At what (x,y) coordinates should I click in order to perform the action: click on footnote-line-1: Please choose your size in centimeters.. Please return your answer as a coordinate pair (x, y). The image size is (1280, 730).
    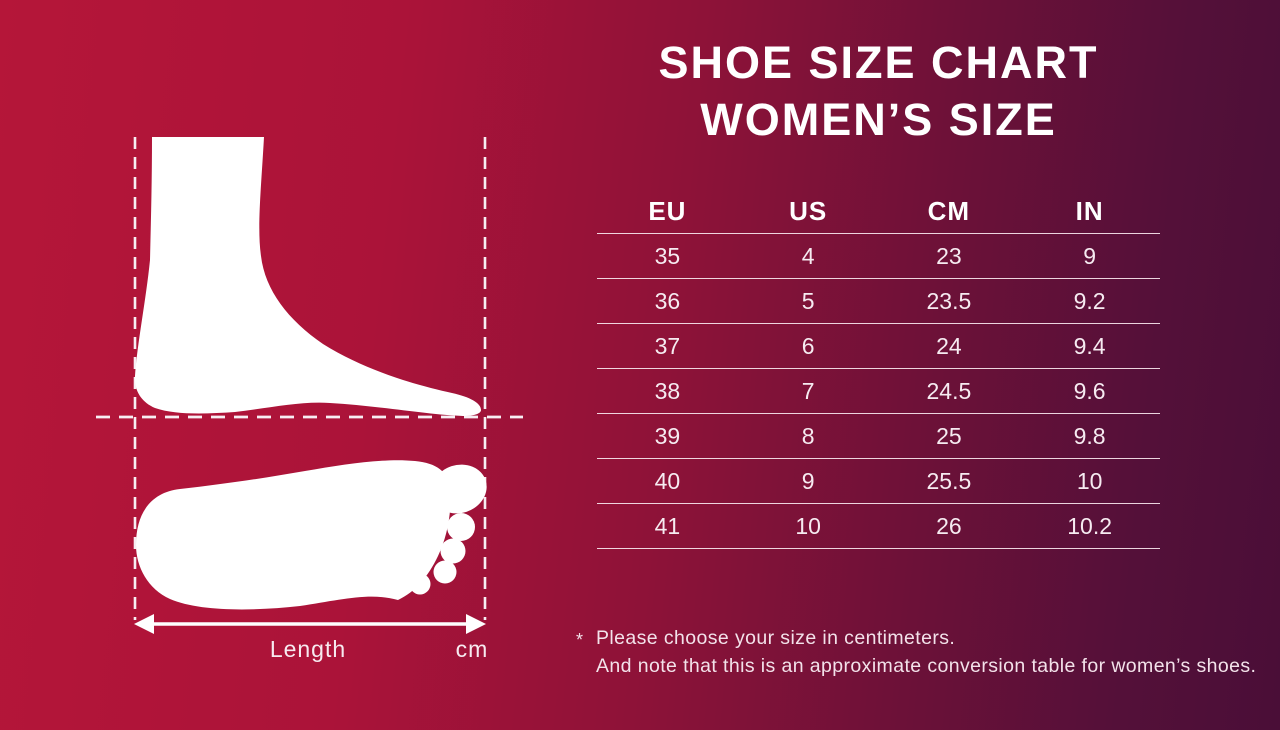
    Looking at the image, I should click on (776, 638).